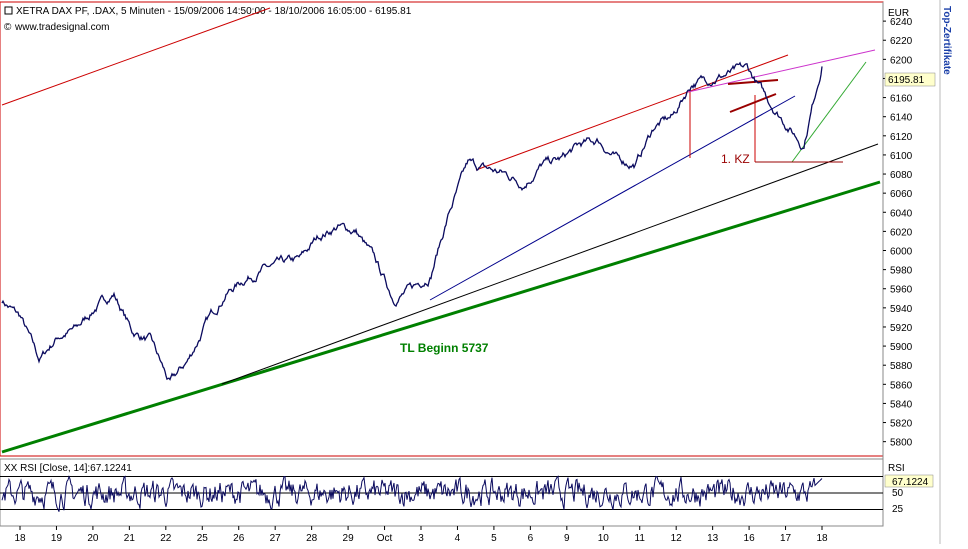 Image resolution: width=968 pixels, height=549 pixels. What do you see at coordinates (130, 538) in the screenshot?
I see `x-tick-label: 21` at bounding box center [130, 538].